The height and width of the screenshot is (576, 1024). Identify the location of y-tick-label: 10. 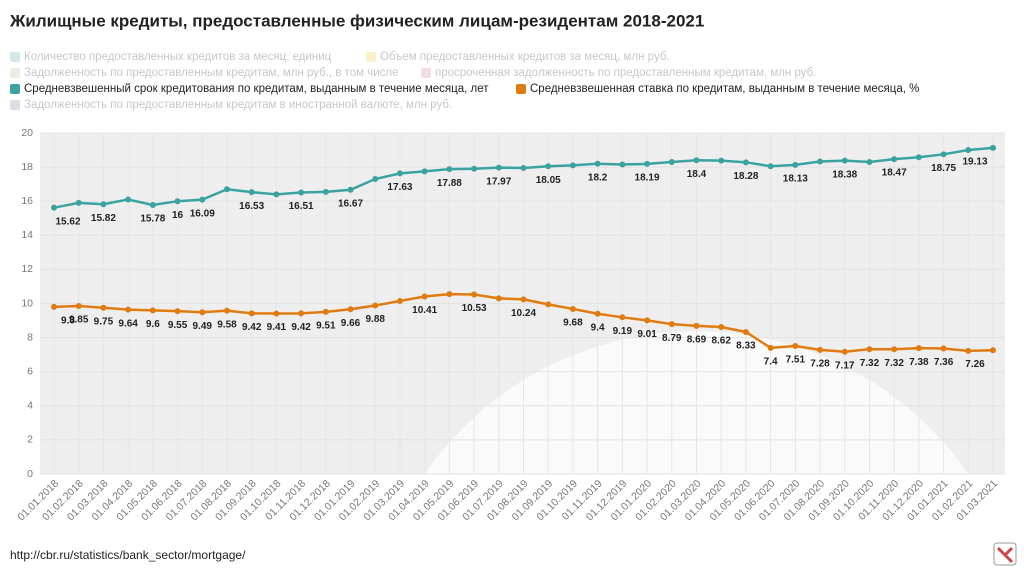
(27, 303).